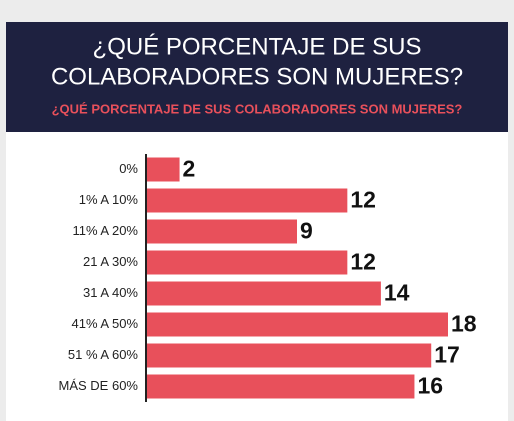 The height and width of the screenshot is (421, 514). What do you see at coordinates (430, 386) in the screenshot?
I see `value-label: 16` at bounding box center [430, 386].